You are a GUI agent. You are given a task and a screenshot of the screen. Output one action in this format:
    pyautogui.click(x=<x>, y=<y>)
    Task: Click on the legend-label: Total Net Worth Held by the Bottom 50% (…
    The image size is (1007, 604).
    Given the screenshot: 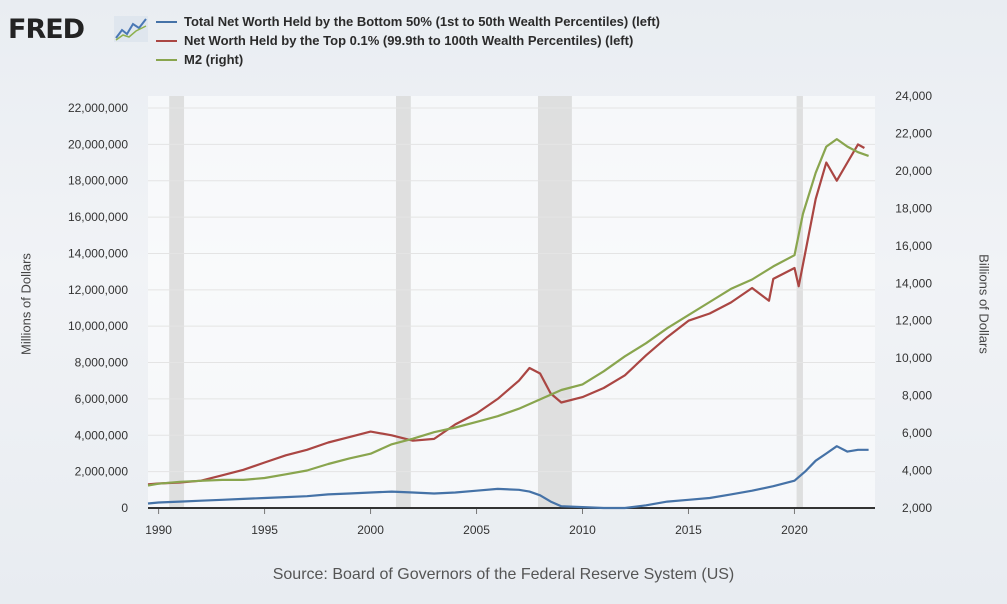 What is the action you would take?
    pyautogui.click(x=422, y=21)
    